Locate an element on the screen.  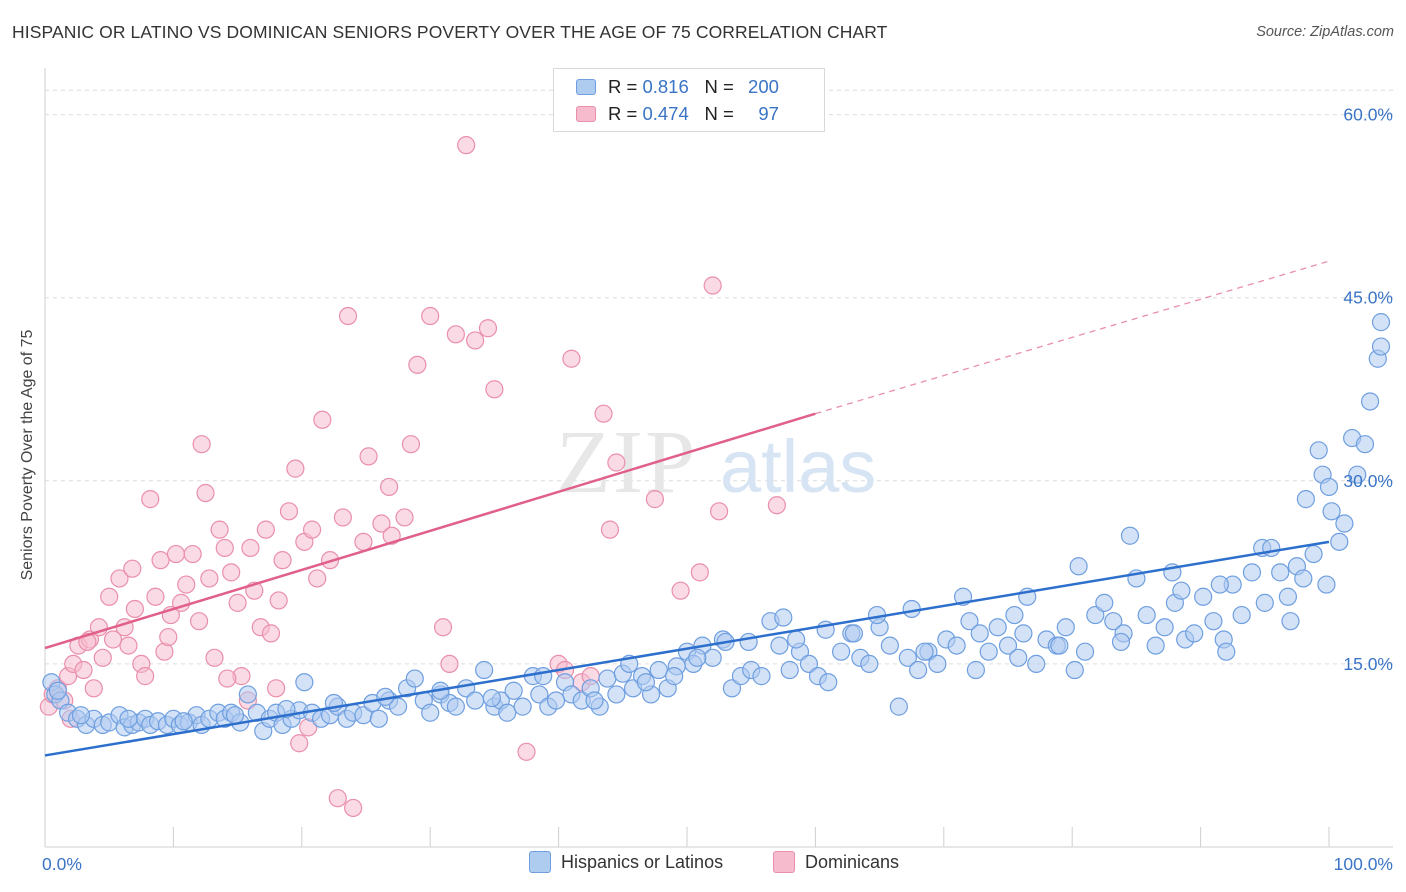
watermark-zip: ZIP is located at coordinates (626, 462).